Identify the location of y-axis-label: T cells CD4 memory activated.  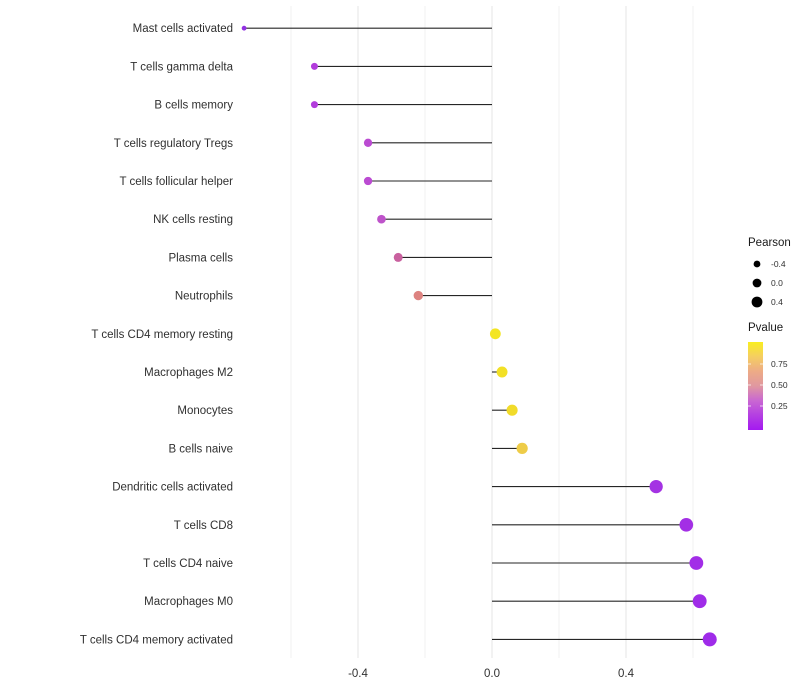
(156, 640).